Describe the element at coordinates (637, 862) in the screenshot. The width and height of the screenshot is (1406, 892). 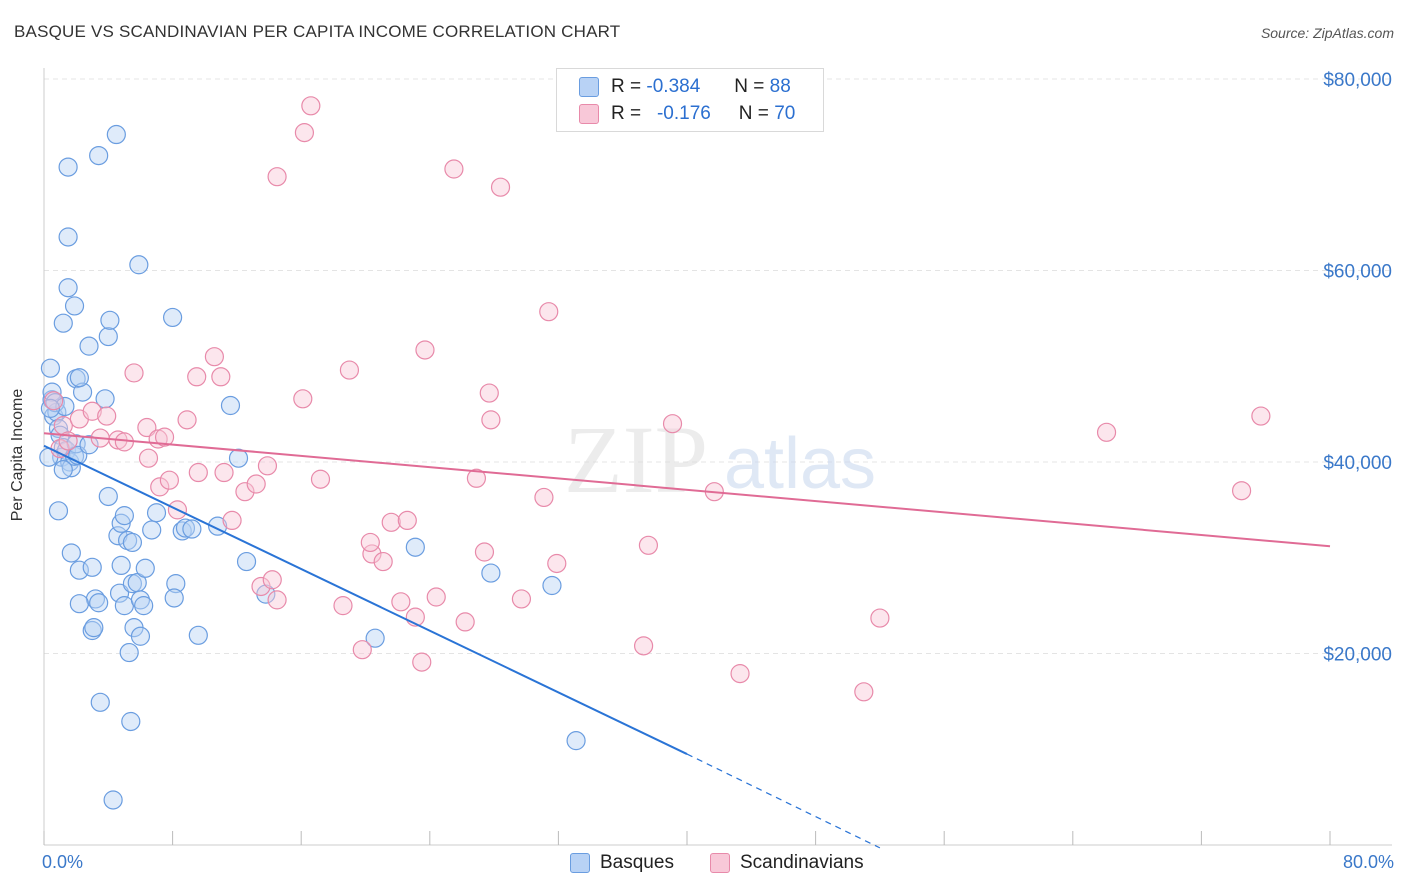
I see `bottom-legend-label-basques: Basques` at that location.